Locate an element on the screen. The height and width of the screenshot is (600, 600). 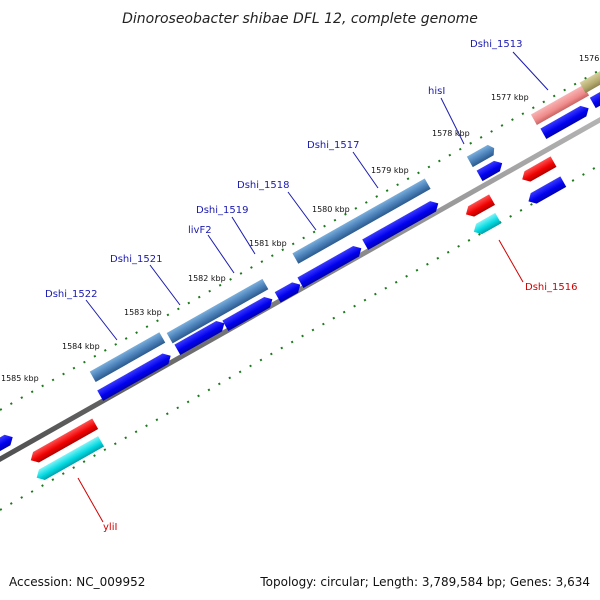
gene-label: Dshi_1518 is located at coordinates (263, 185).